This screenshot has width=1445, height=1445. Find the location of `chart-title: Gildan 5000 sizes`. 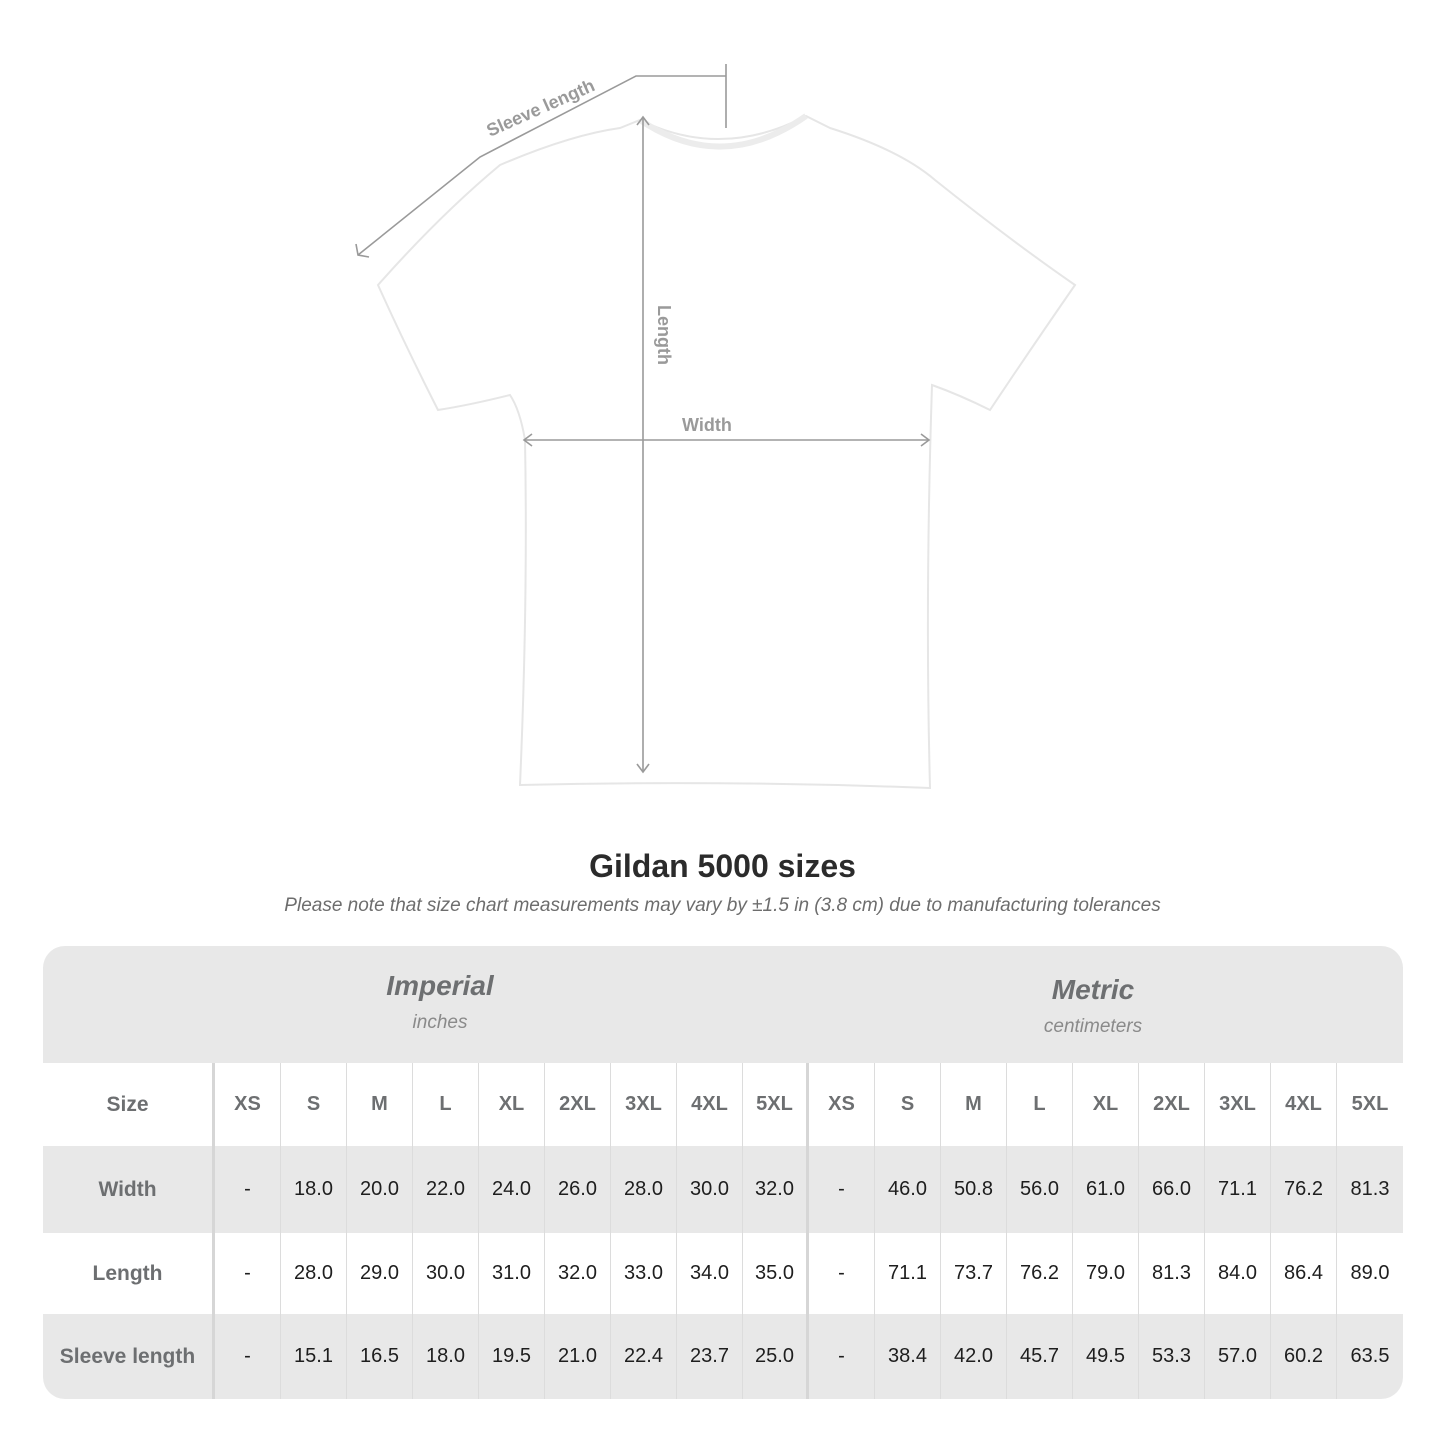

chart-title: Gildan 5000 sizes is located at coordinates (722, 866).